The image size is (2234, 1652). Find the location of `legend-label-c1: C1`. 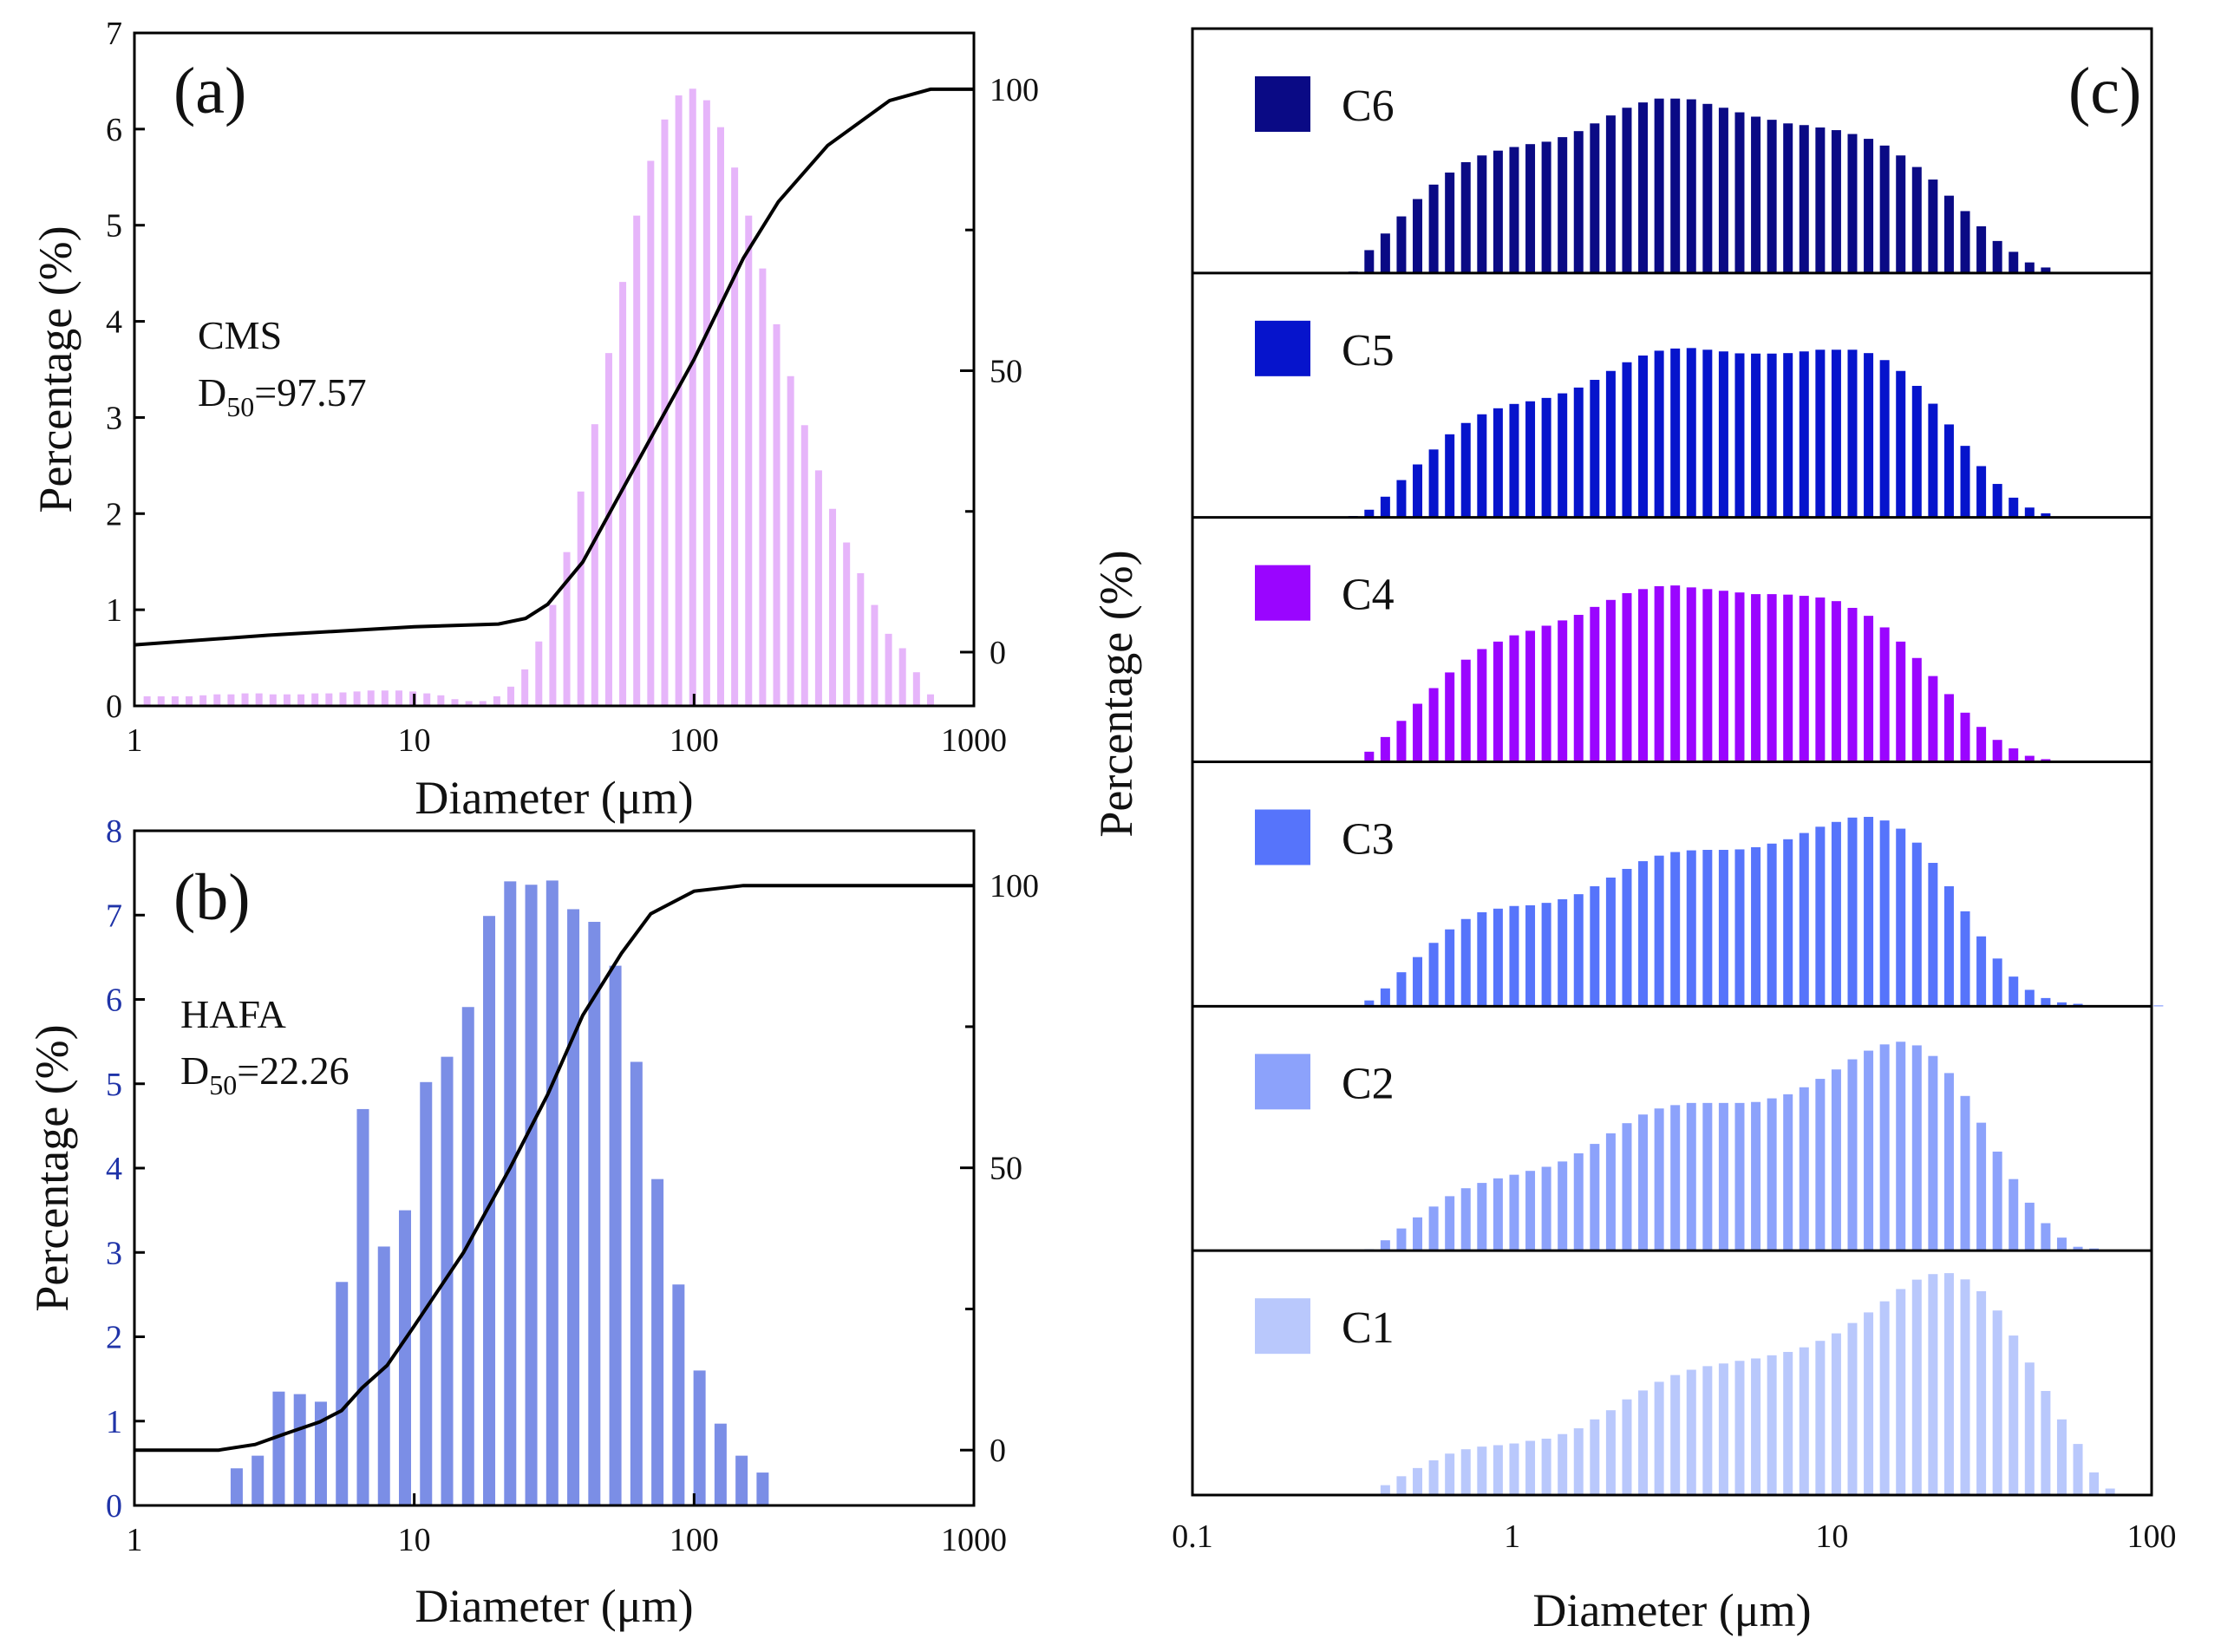

legend-label-c1: C1 is located at coordinates (1368, 1328).